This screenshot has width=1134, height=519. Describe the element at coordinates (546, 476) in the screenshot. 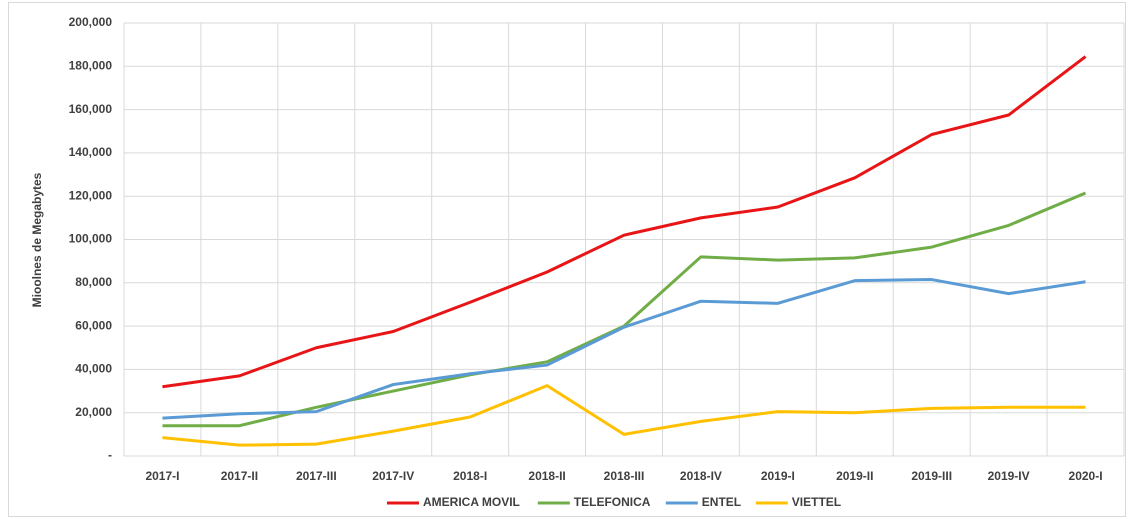

I see `x-tick-label: 2018-II` at that location.